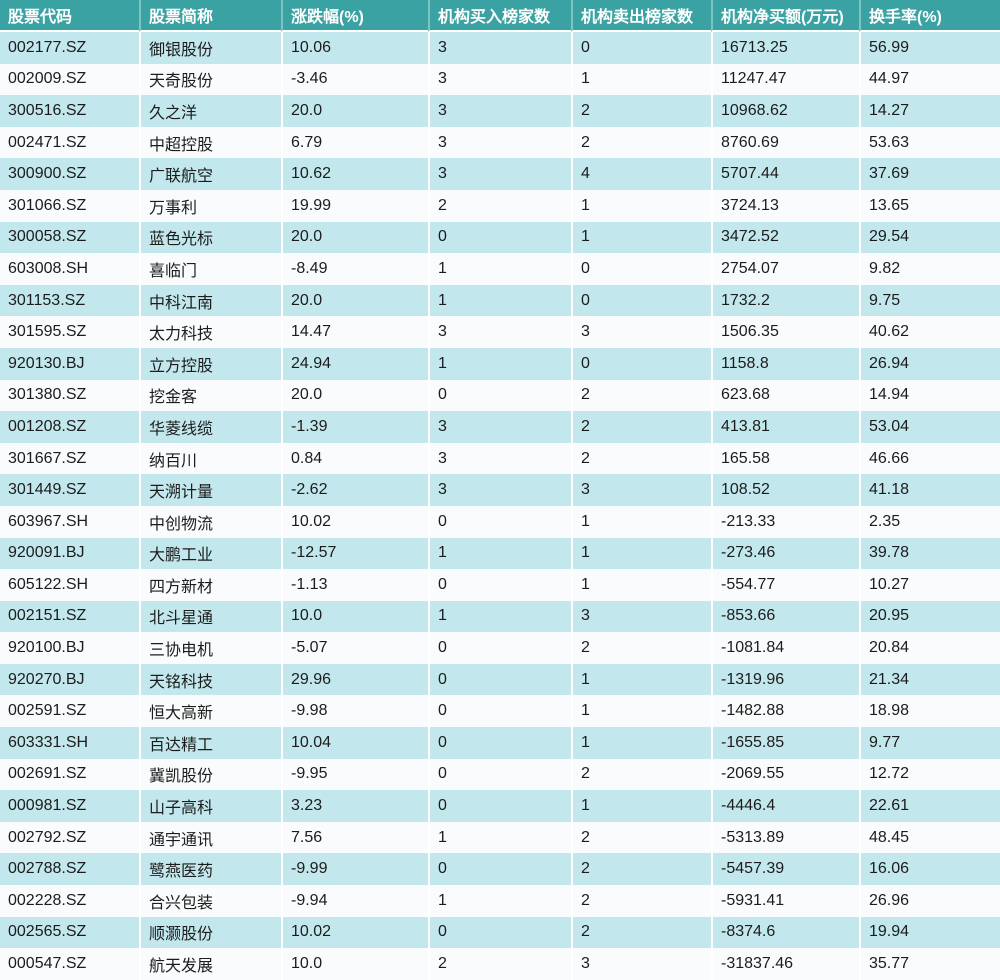 The height and width of the screenshot is (980, 1000). I want to click on table-cell: 44.97, so click(929, 79).